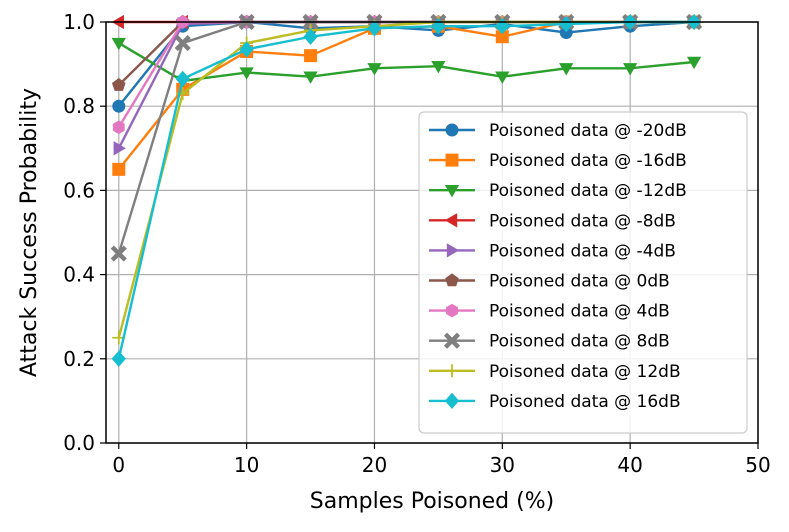 The height and width of the screenshot is (532, 789). I want to click on y-tick-label: 0.8, so click(79, 106).